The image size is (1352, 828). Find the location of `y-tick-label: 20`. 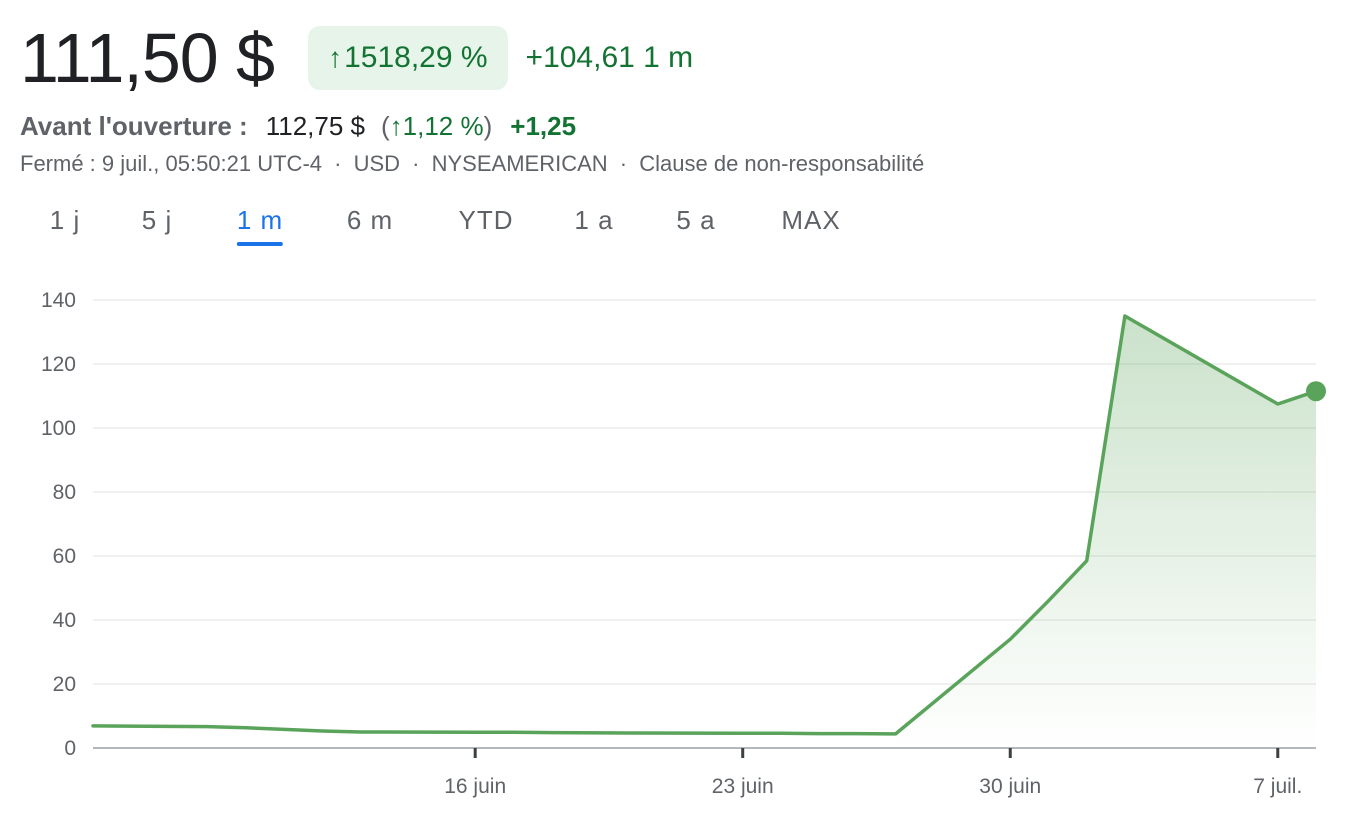

y-tick-label: 20 is located at coordinates (64, 684).